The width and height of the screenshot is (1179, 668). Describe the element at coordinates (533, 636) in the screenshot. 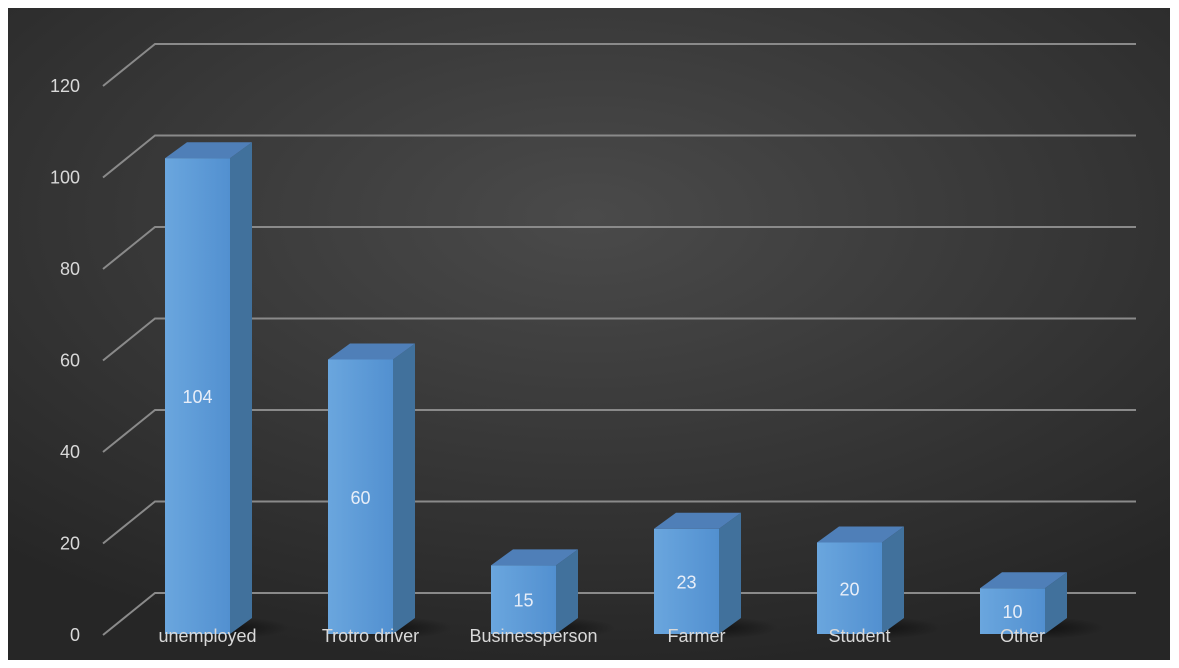

I see `x-tick-label: Businessperson` at that location.